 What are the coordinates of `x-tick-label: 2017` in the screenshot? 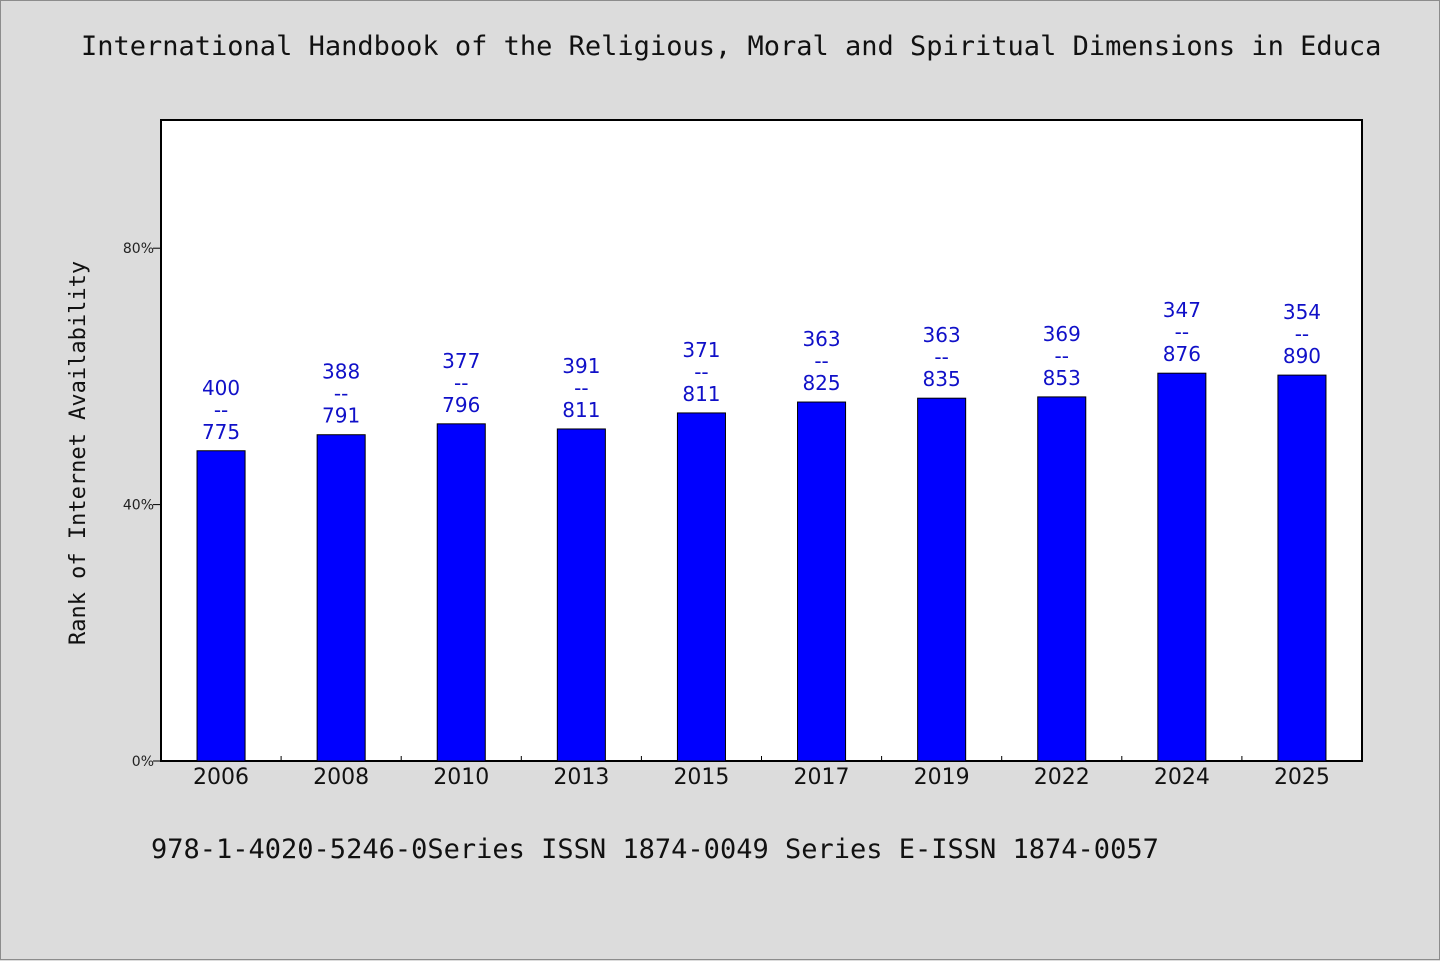 It's located at (822, 777).